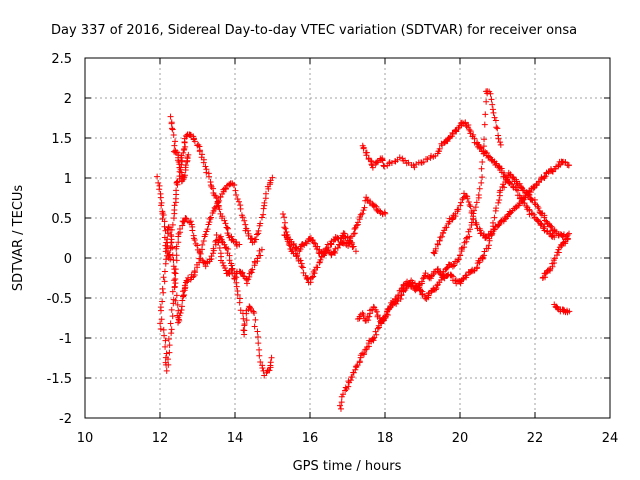 Image resolution: width=640 pixels, height=480 pixels. Describe the element at coordinates (18, 238) in the screenshot. I see `y-axis-label: SDTVAR / TECUs` at that location.